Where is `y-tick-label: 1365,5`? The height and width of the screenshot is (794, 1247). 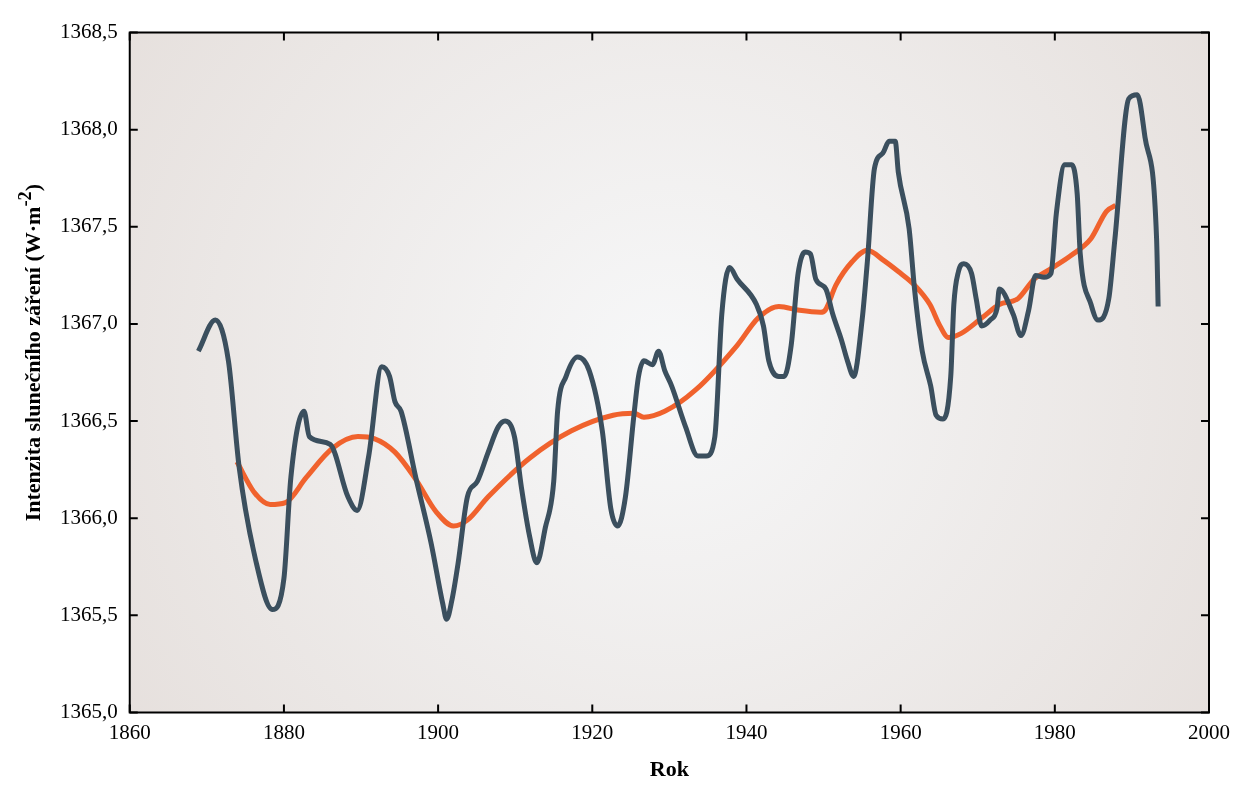
y-tick-label: 1365,5 is located at coordinates (89, 613).